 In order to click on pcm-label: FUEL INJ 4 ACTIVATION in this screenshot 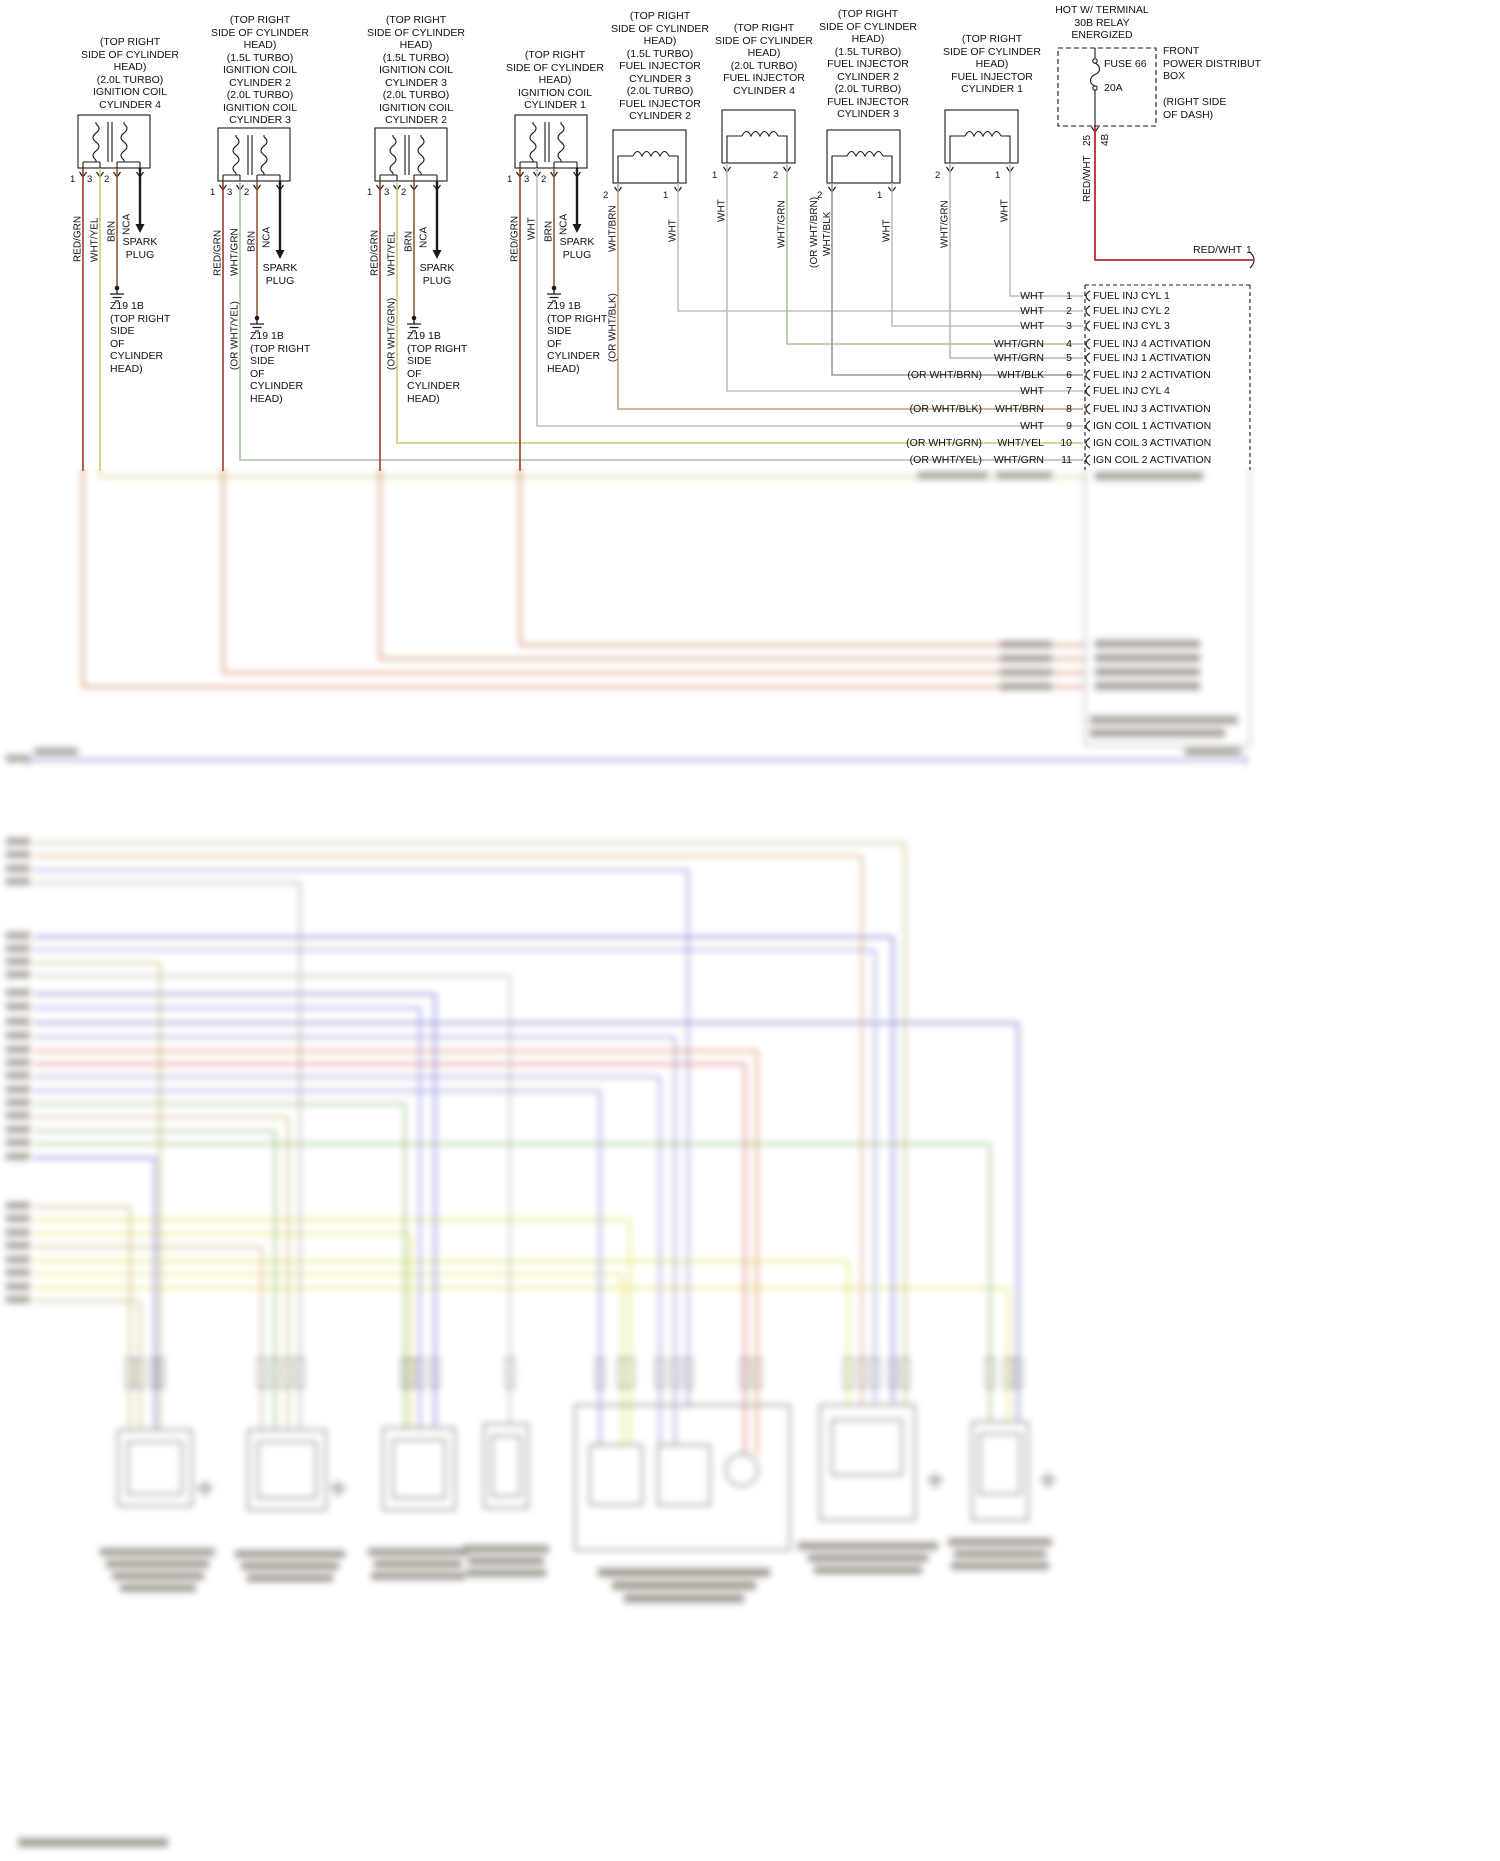, I will do `click(1152, 344)`.